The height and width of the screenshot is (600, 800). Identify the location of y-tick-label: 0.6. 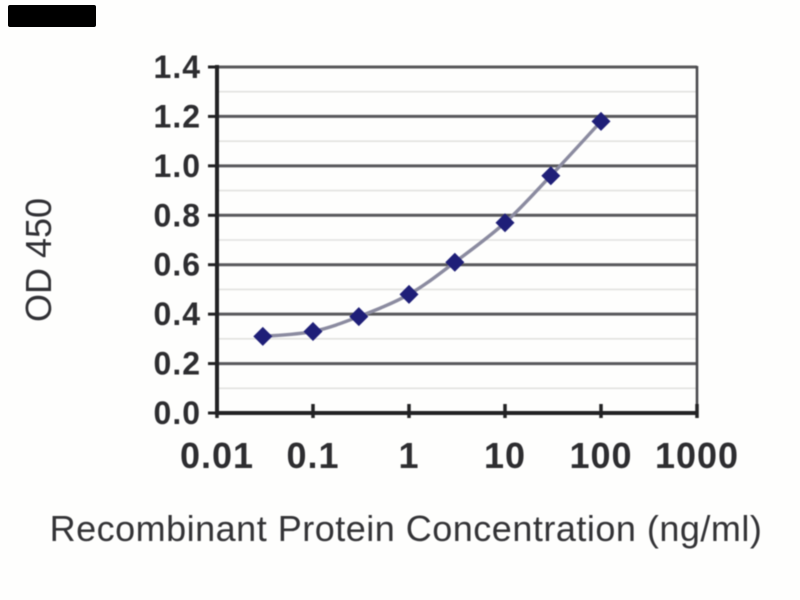
(177, 265).